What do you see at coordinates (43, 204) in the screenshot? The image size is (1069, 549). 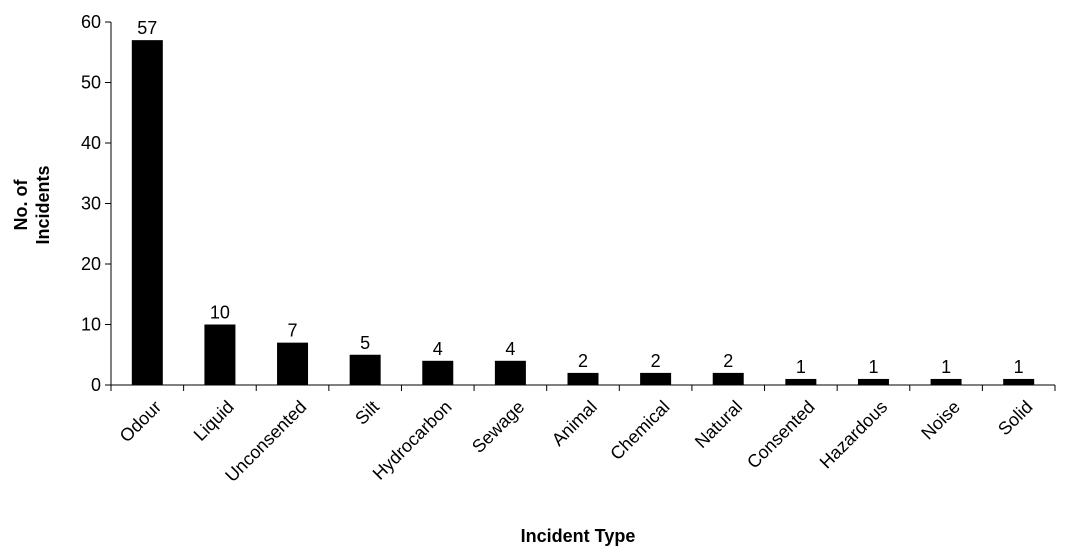 I see `y-axis-title-line-2: Incidents` at bounding box center [43, 204].